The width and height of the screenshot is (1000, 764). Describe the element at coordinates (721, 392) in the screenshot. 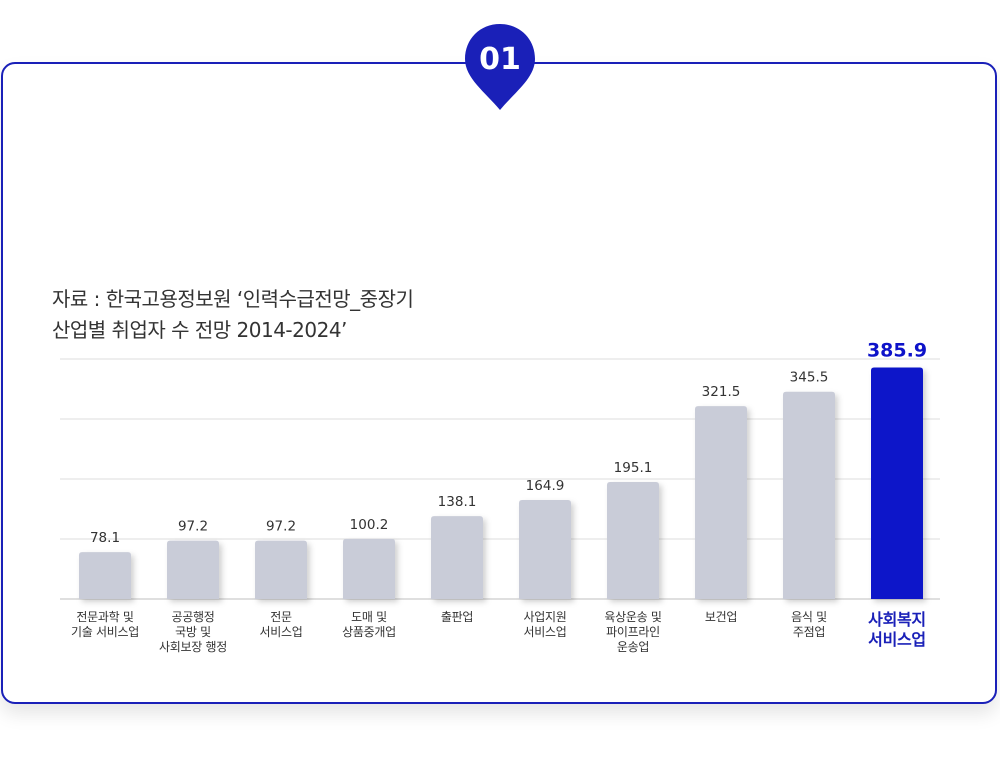

I see `value-label: 321.5` at that location.